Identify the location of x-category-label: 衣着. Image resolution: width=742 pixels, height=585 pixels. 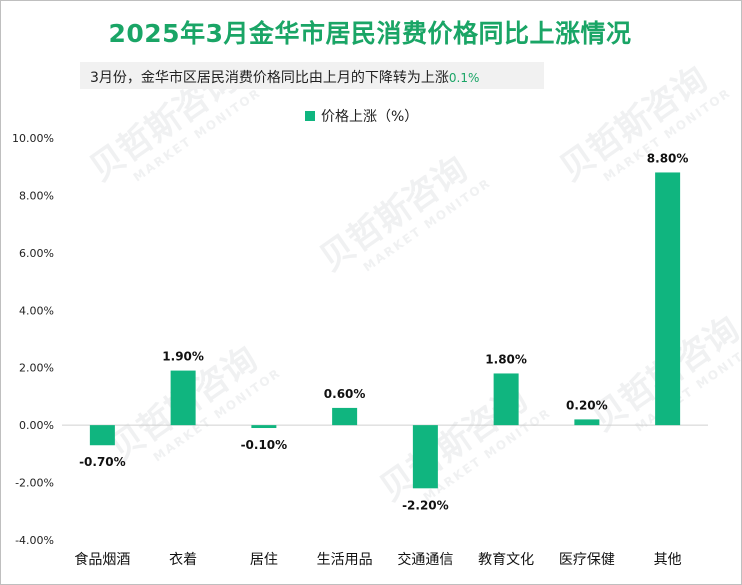
(183, 560).